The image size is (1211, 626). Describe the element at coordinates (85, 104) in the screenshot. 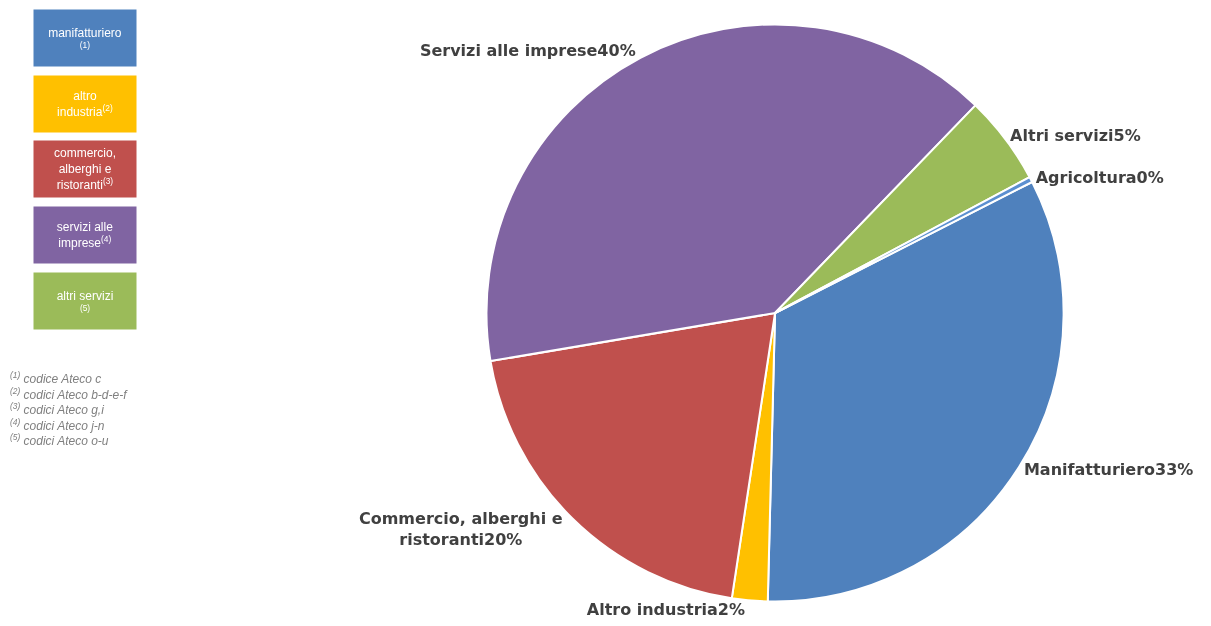

I see `text: altro industria$^{(2)}$` at that location.